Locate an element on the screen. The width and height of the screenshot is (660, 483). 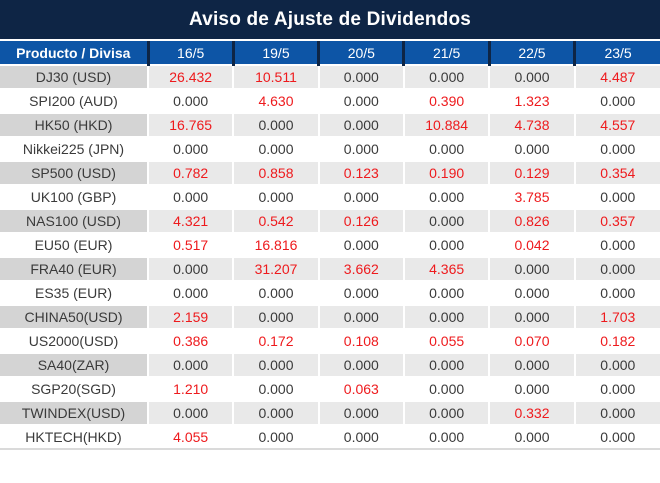
value-cell: 4.055 is located at coordinates (190, 437).